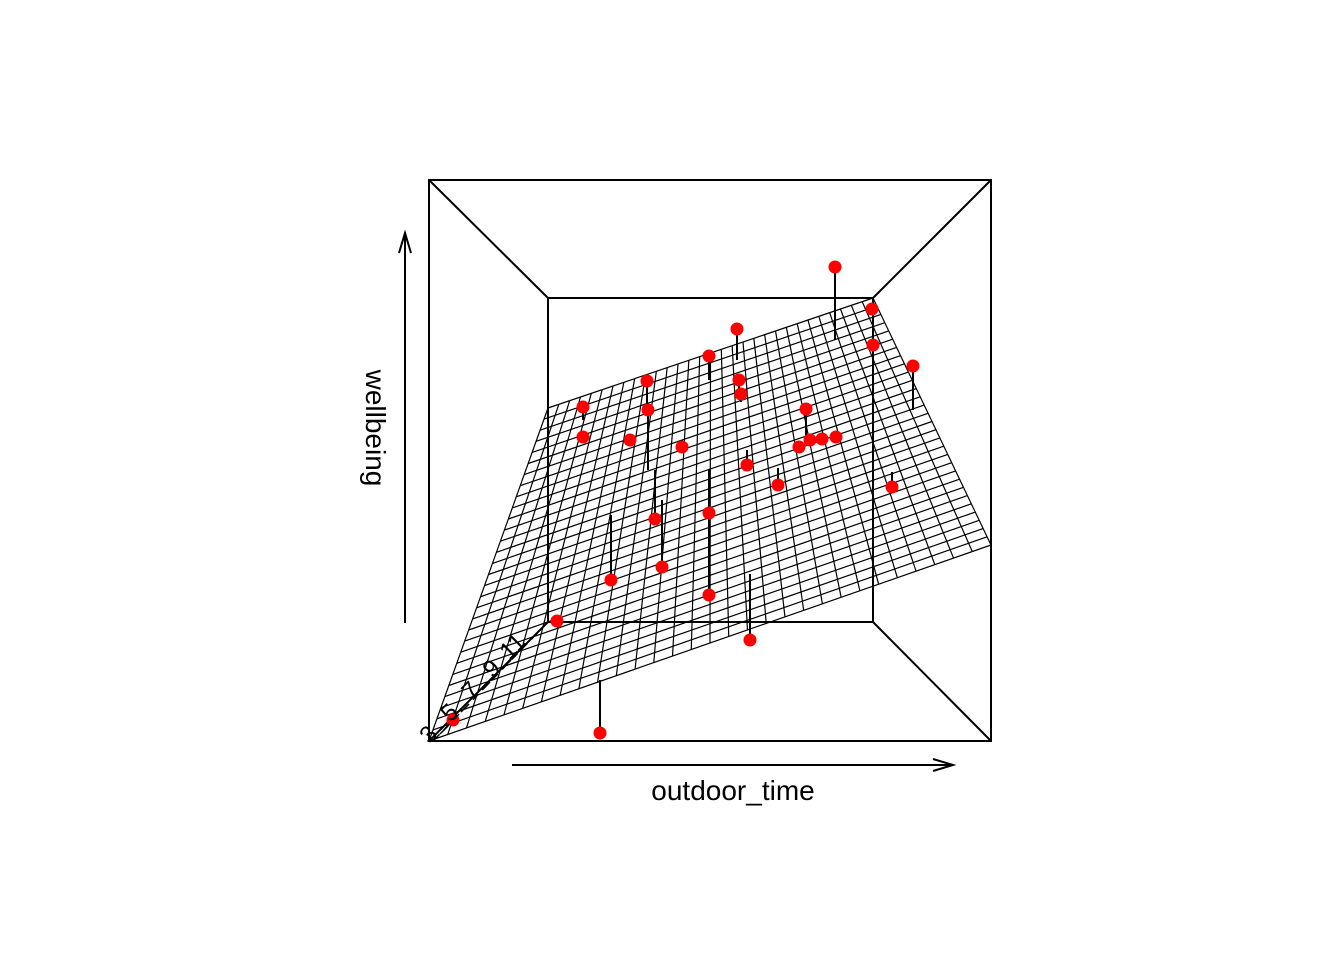  Describe the element at coordinates (944, 765) in the screenshot. I see `x-arrow-head` at that location.